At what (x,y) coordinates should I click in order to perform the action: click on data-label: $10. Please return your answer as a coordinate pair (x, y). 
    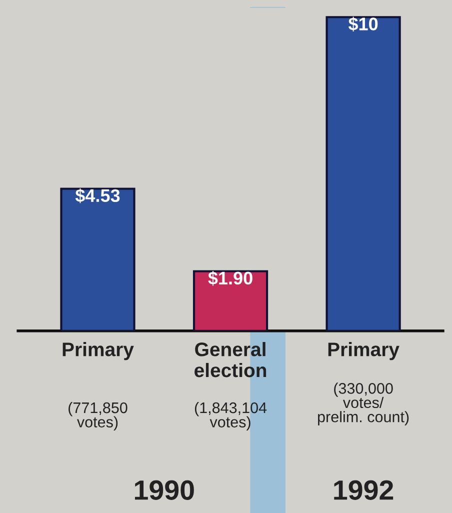
    Looking at the image, I should click on (363, 24).